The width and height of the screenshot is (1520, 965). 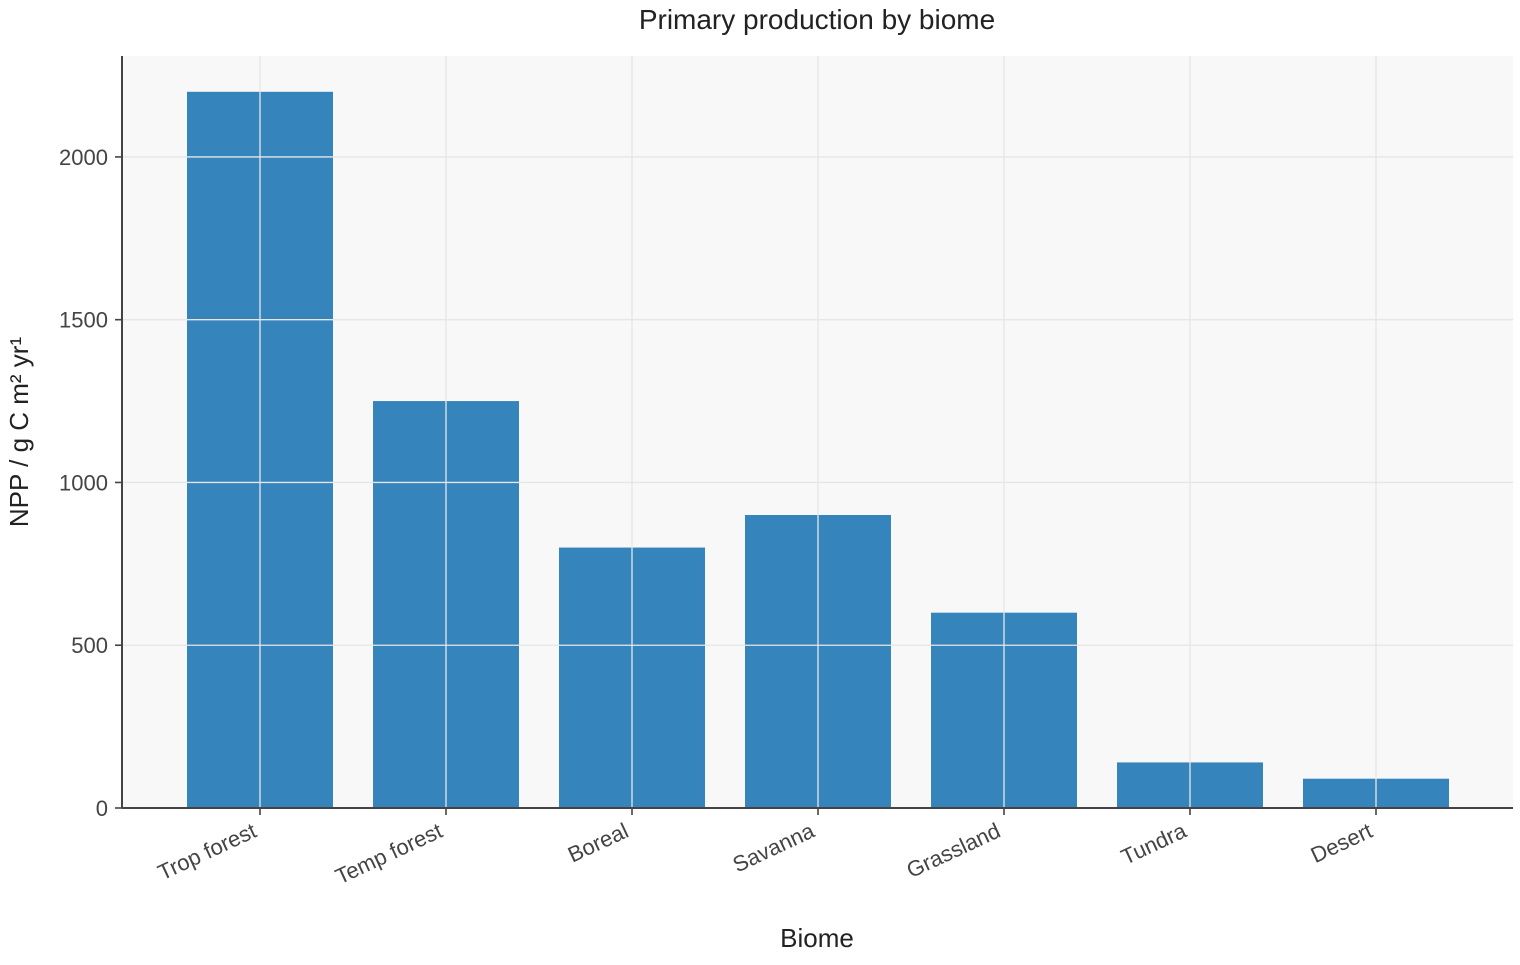 What do you see at coordinates (83, 157) in the screenshot?
I see `y-tick-label: 2000` at bounding box center [83, 157].